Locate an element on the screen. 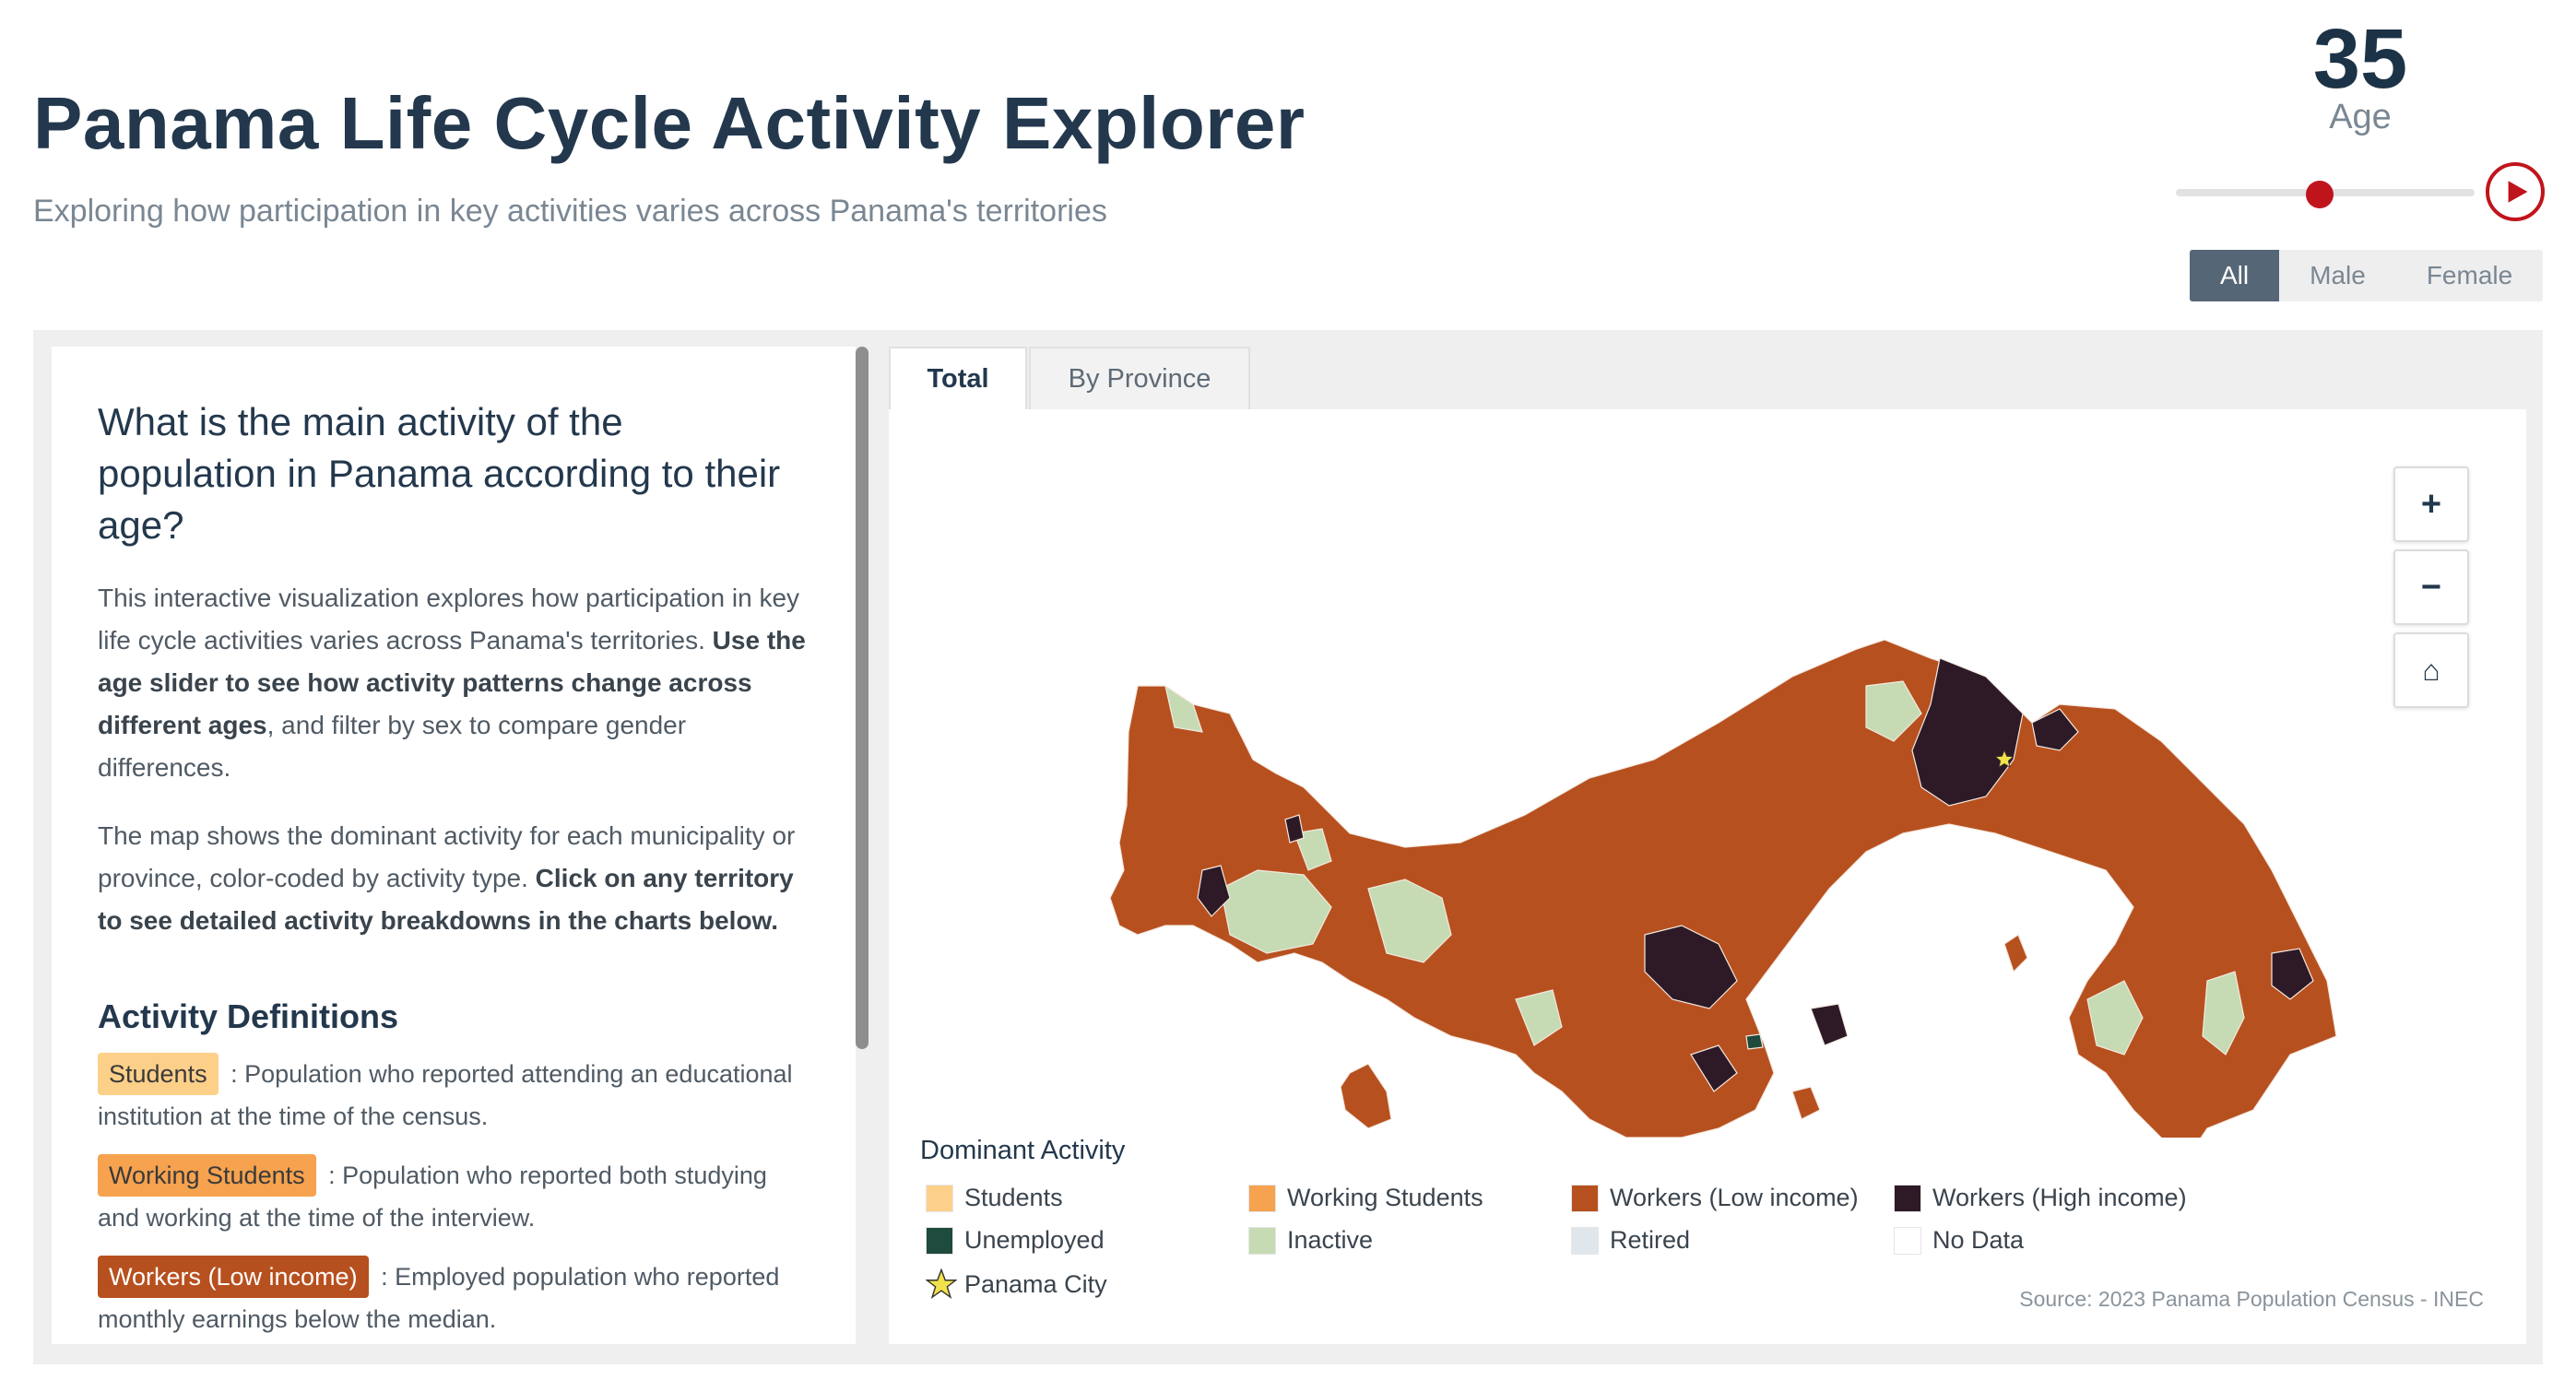 The height and width of the screenshot is (1392, 2576). zoom-in-button: + is located at coordinates (2431, 504).